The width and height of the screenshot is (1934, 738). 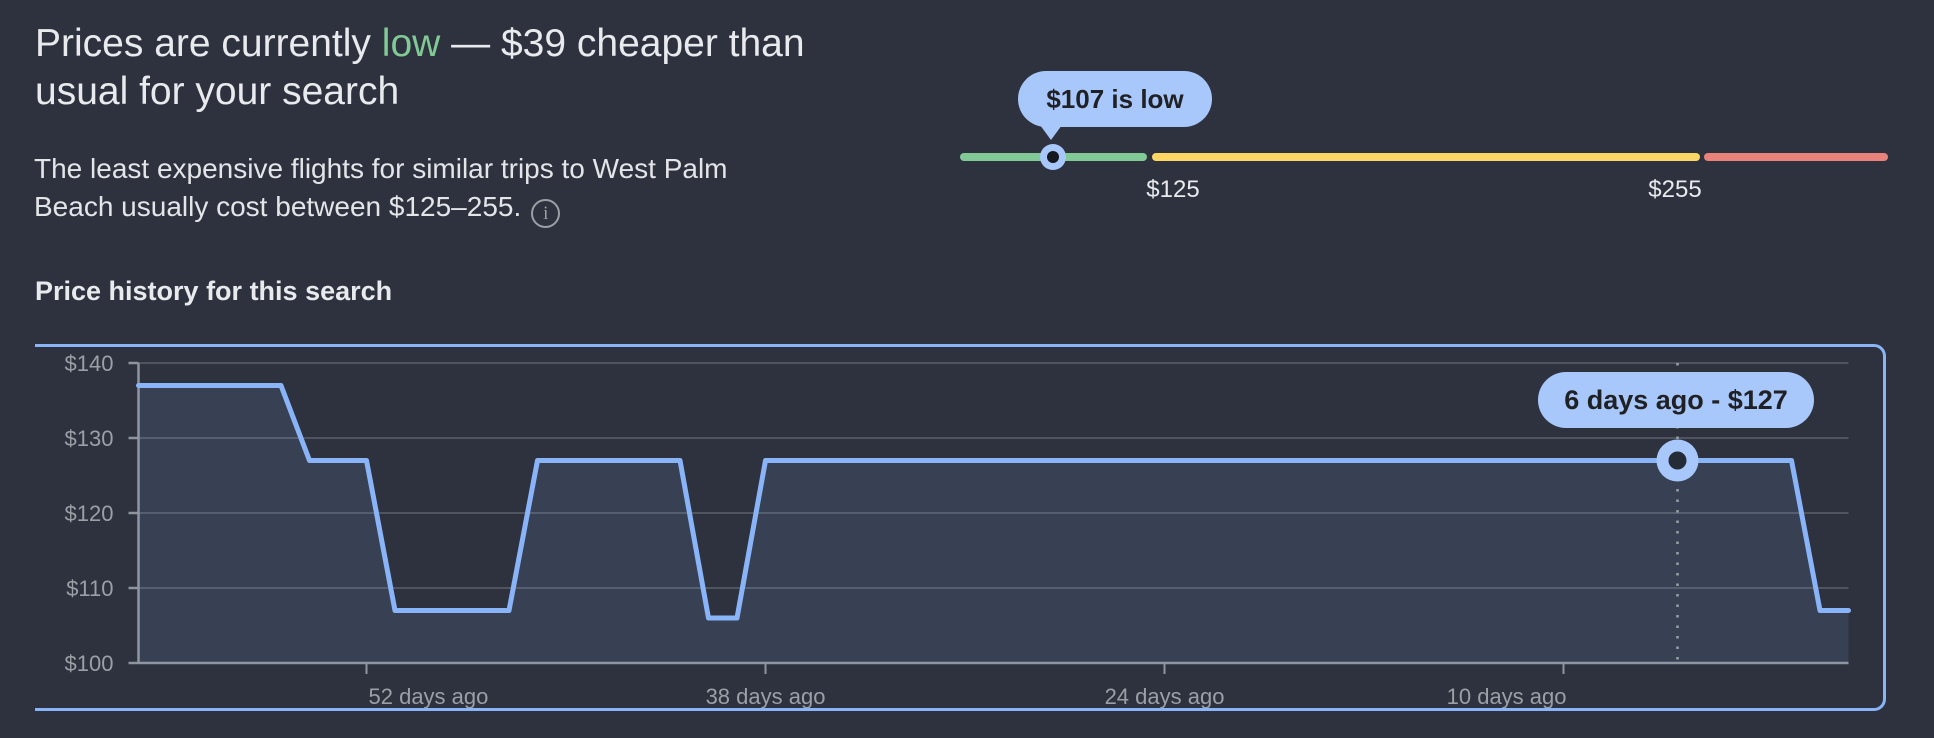 What do you see at coordinates (1426, 157) in the screenshot?
I see `range-segment-typical` at bounding box center [1426, 157].